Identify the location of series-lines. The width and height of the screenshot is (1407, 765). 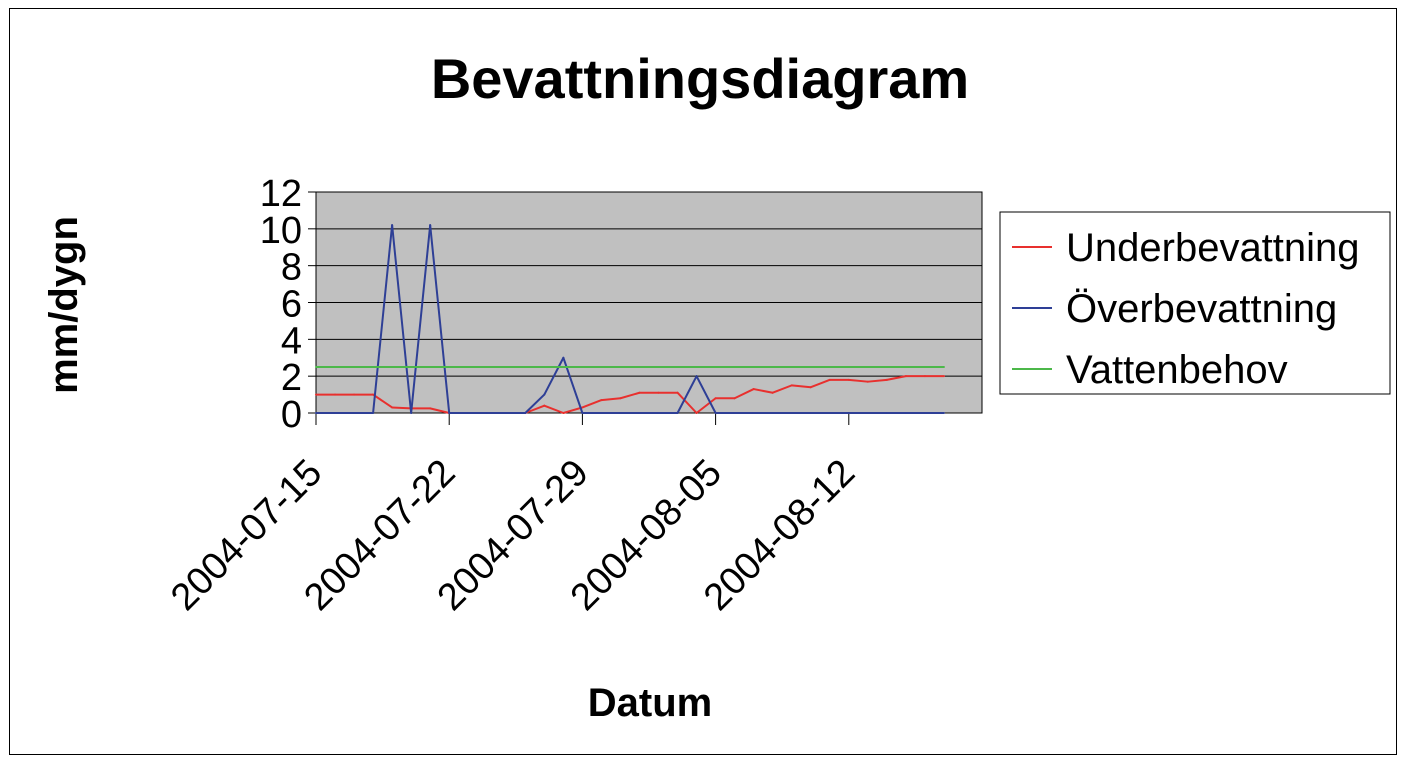
(630, 319).